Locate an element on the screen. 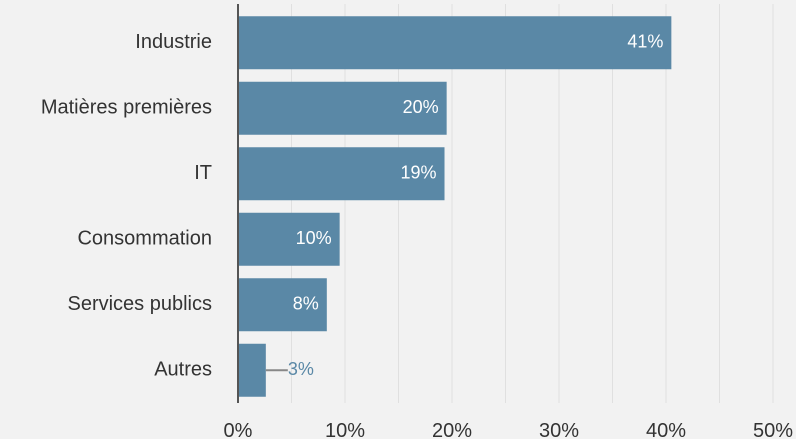 Image resolution: width=796 pixels, height=439 pixels. category-label: Services publics is located at coordinates (139, 304).